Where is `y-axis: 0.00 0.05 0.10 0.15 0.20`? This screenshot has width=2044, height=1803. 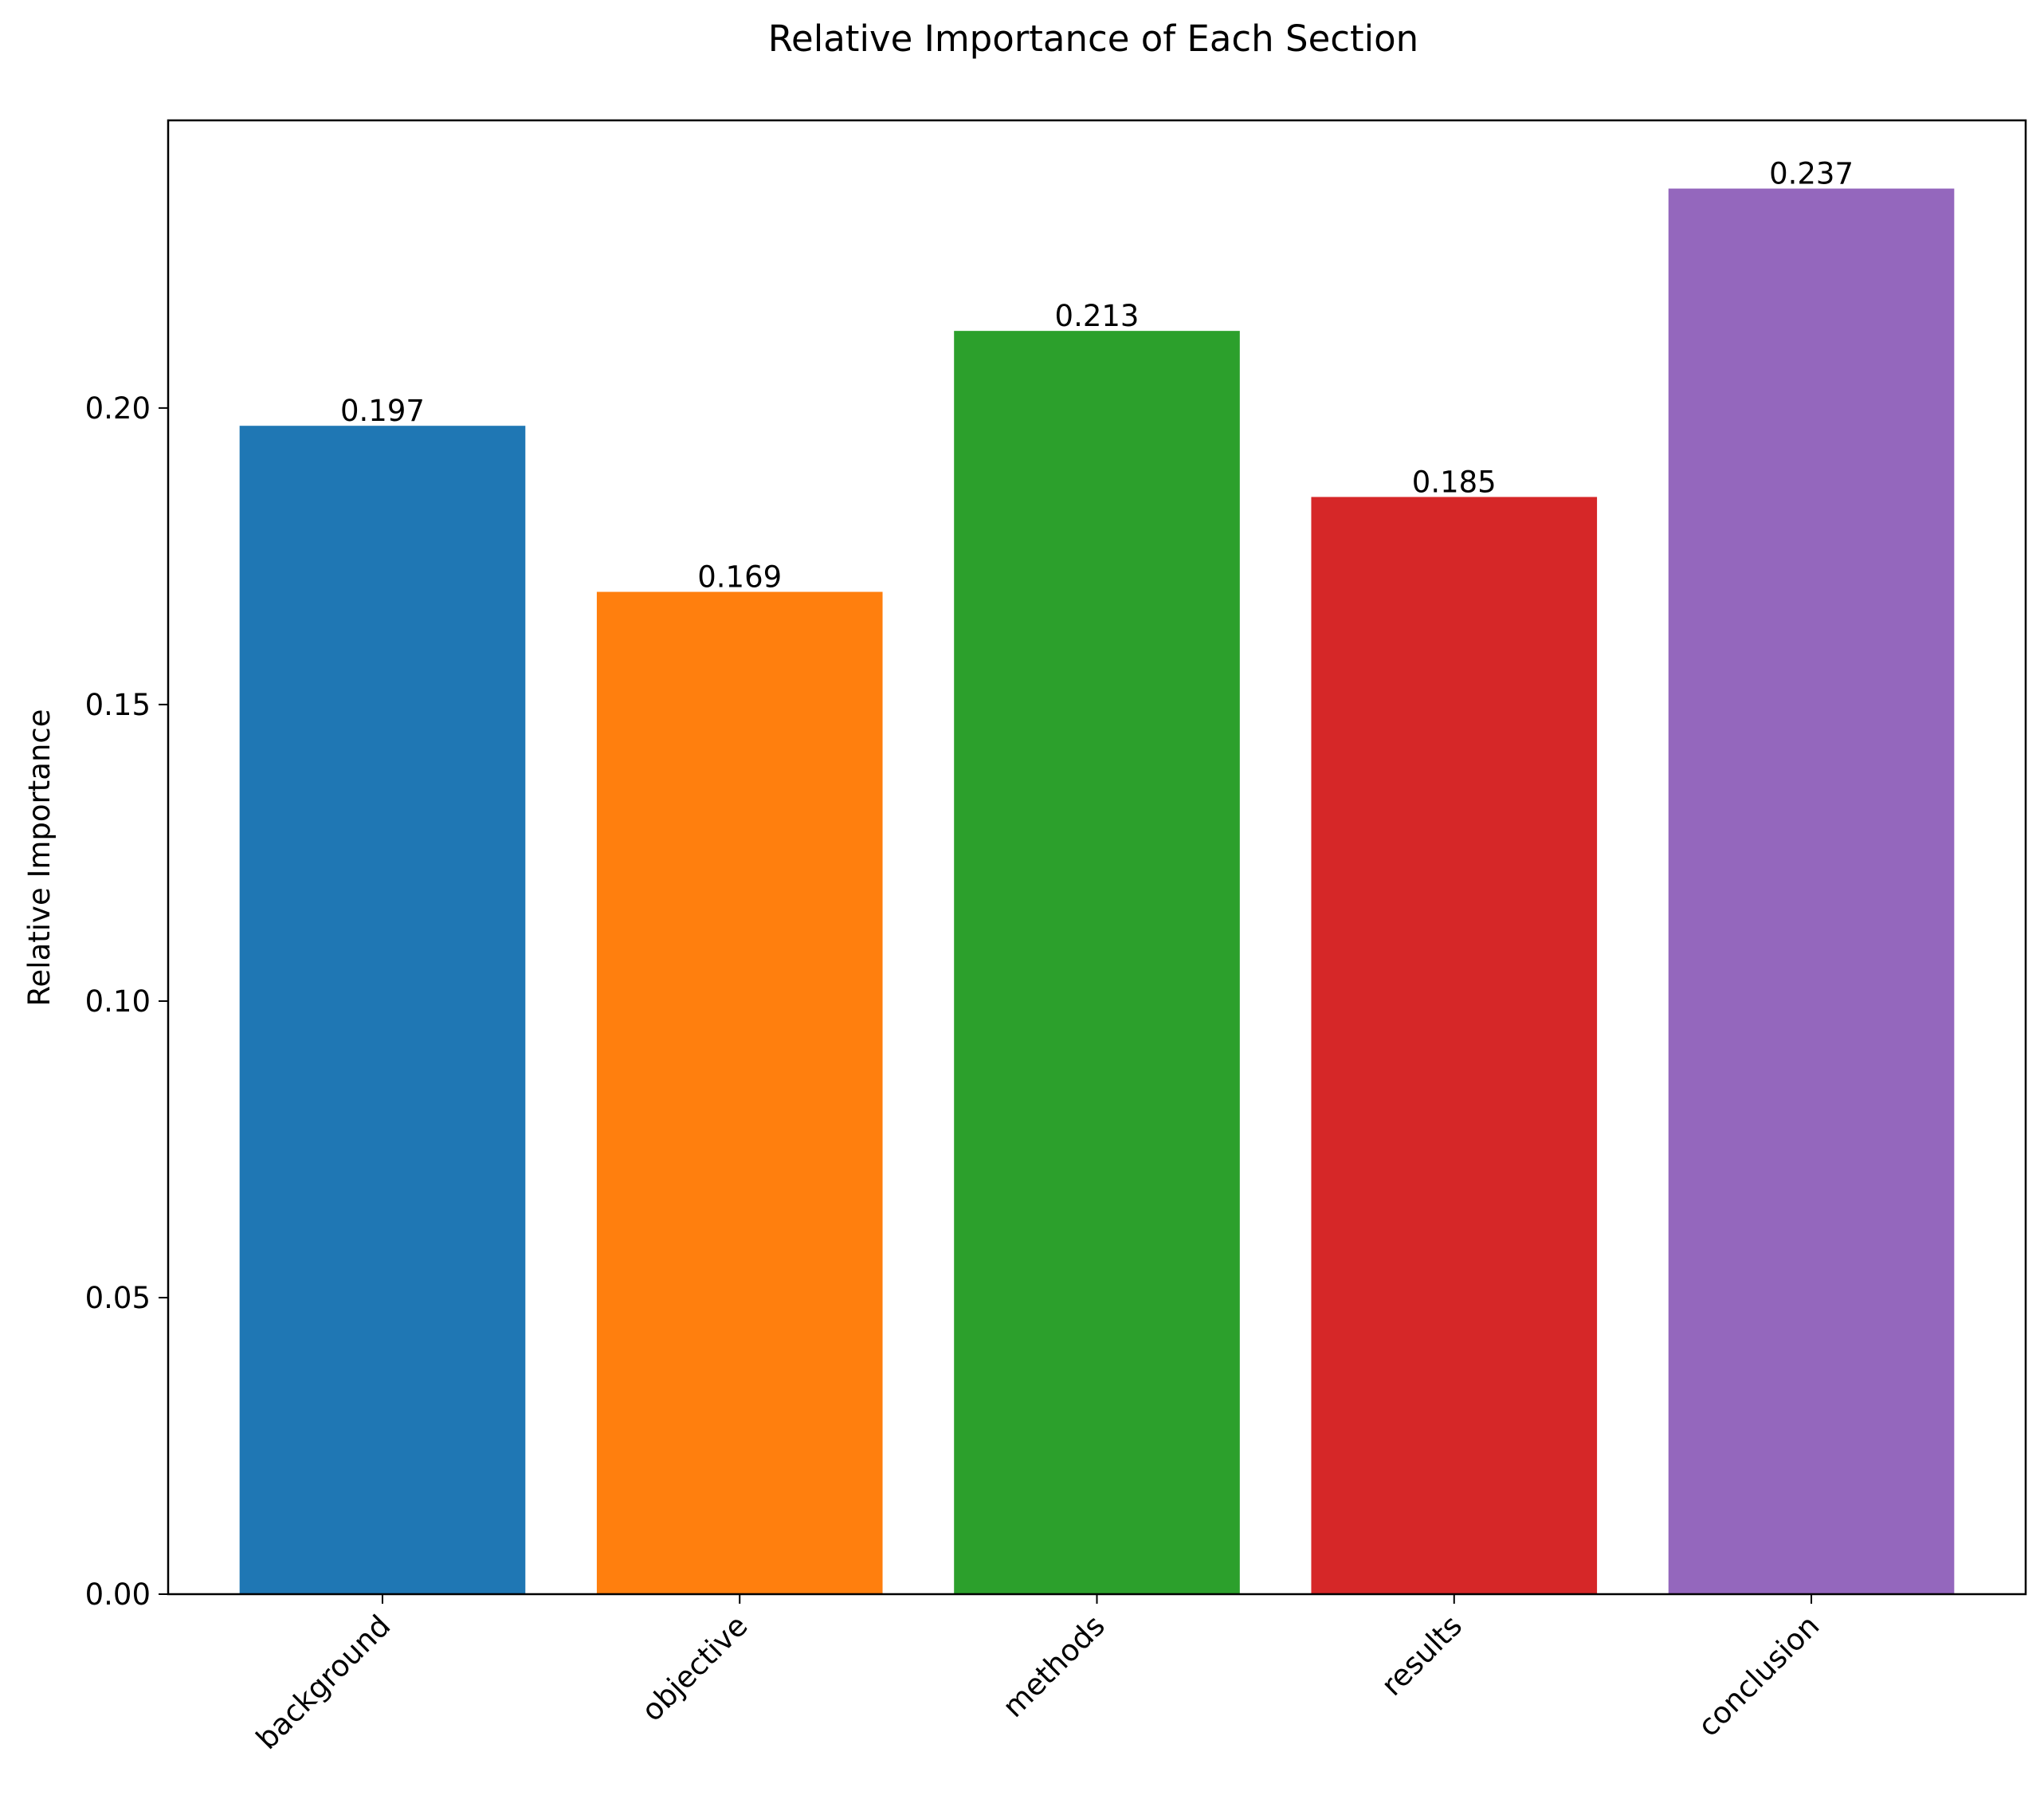 y-axis: 0.00 0.05 0.10 0.15 0.20 is located at coordinates (126, 1002).